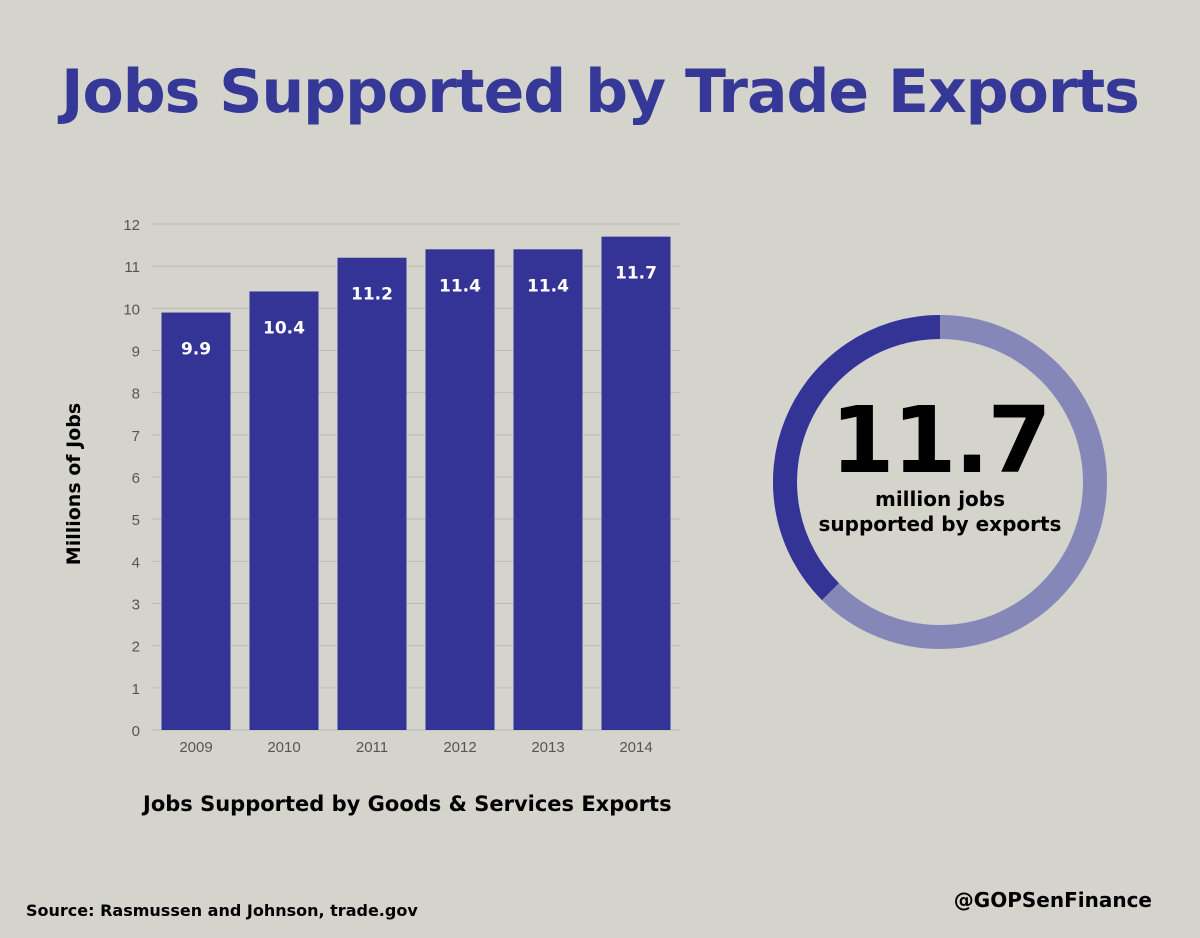  Describe the element at coordinates (74, 484) in the screenshot. I see `y-axis-label: Millions of Jobs` at that location.